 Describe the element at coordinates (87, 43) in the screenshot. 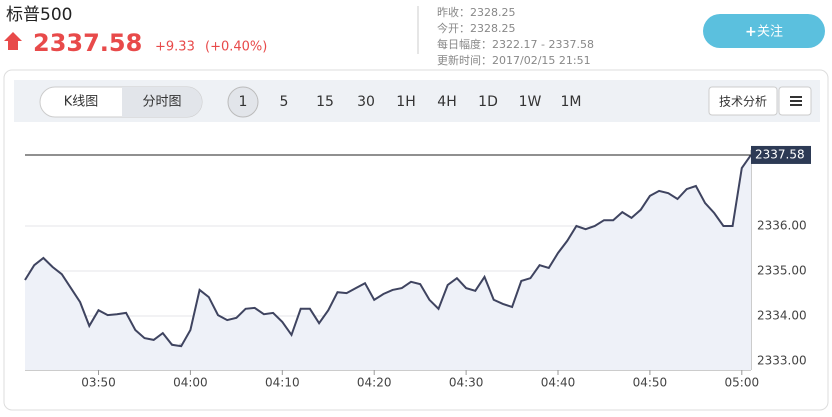

I see `price: 2337.58` at that location.